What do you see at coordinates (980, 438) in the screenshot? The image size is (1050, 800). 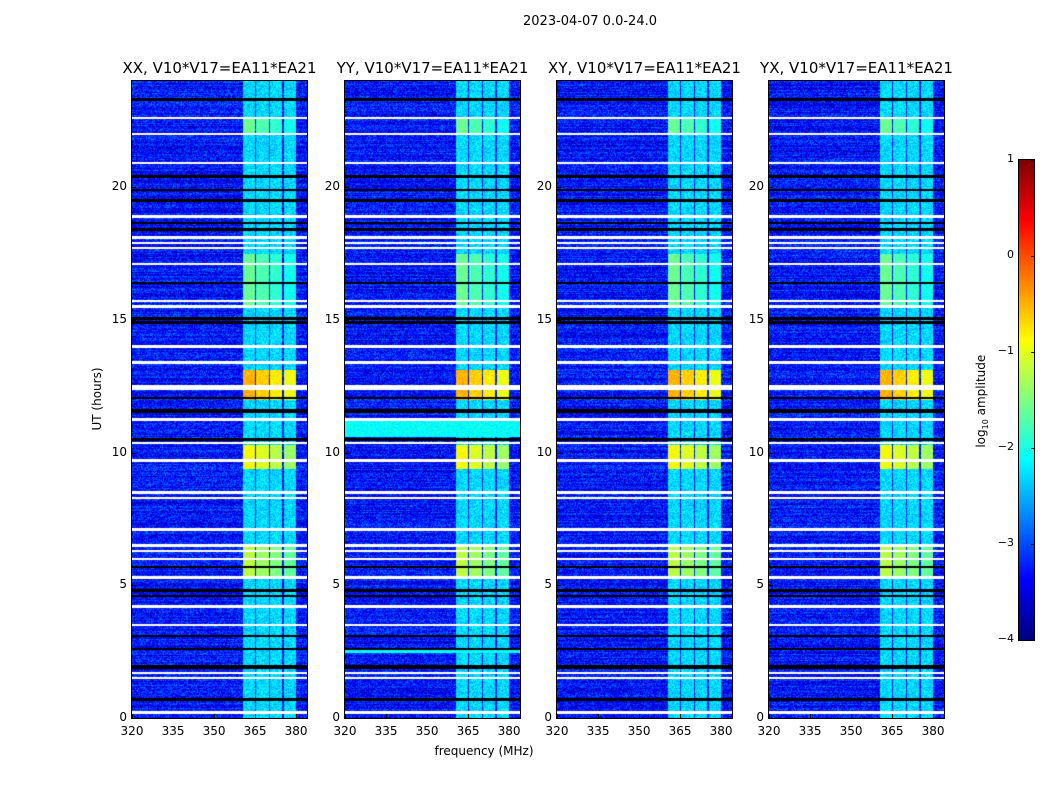 I see `colorbar-label-log: log` at bounding box center [980, 438].